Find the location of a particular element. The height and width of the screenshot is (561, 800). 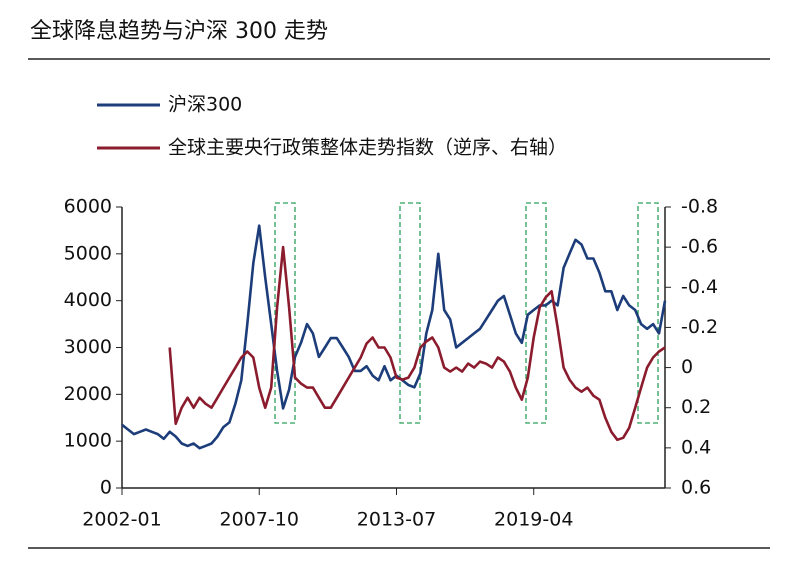

y2-tick-label: 0 is located at coordinates (687, 367).